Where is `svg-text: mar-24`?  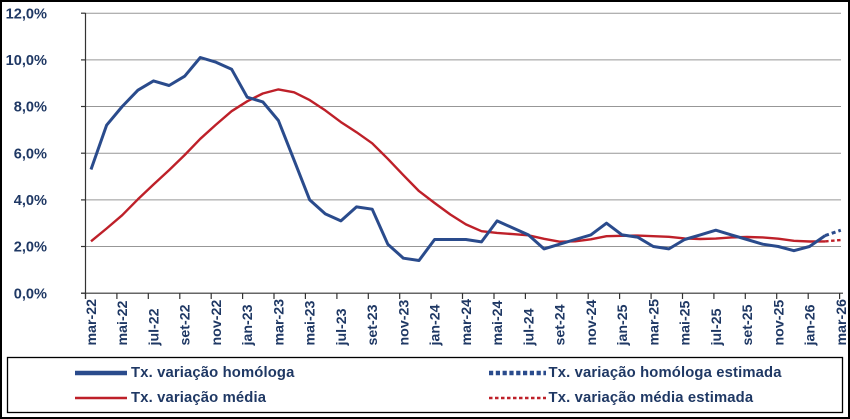 svg-text: mar-24 is located at coordinates (467, 322).